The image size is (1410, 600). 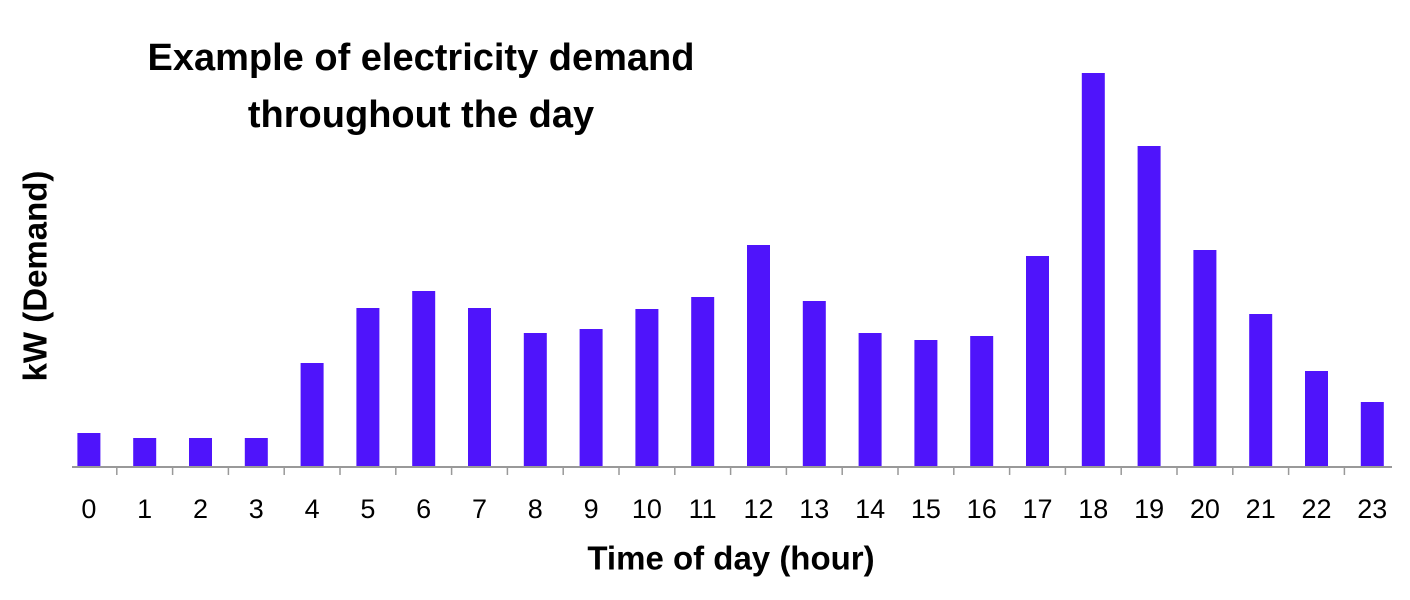 What do you see at coordinates (423, 509) in the screenshot?
I see `x-tick-label: 6` at bounding box center [423, 509].